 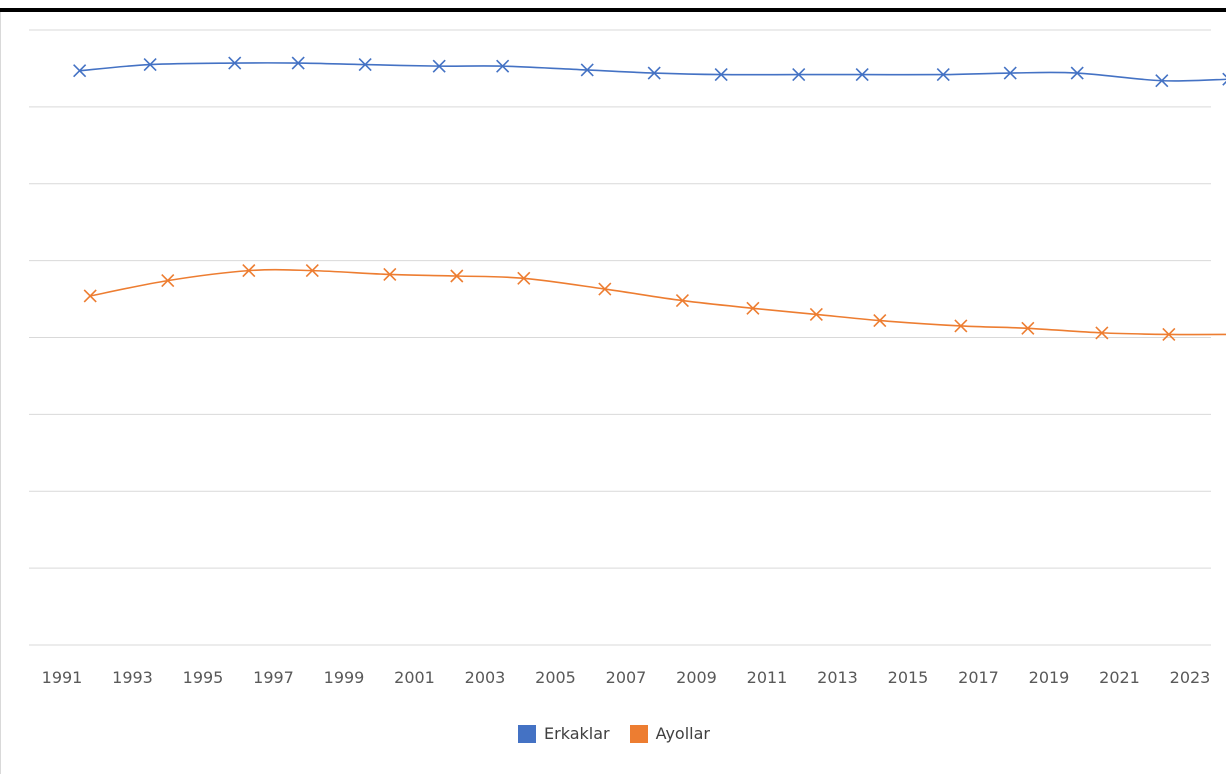 What do you see at coordinates (273, 677) in the screenshot?
I see `x-tick-label: 1997` at bounding box center [273, 677].